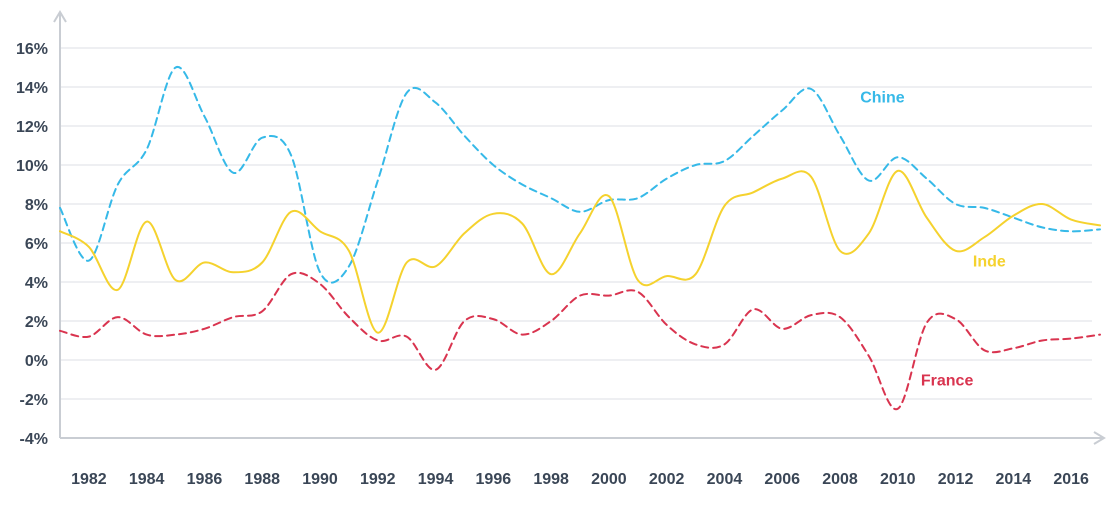  Describe the element at coordinates (147, 479) in the screenshot. I see `x-tick-label: 1984` at that location.